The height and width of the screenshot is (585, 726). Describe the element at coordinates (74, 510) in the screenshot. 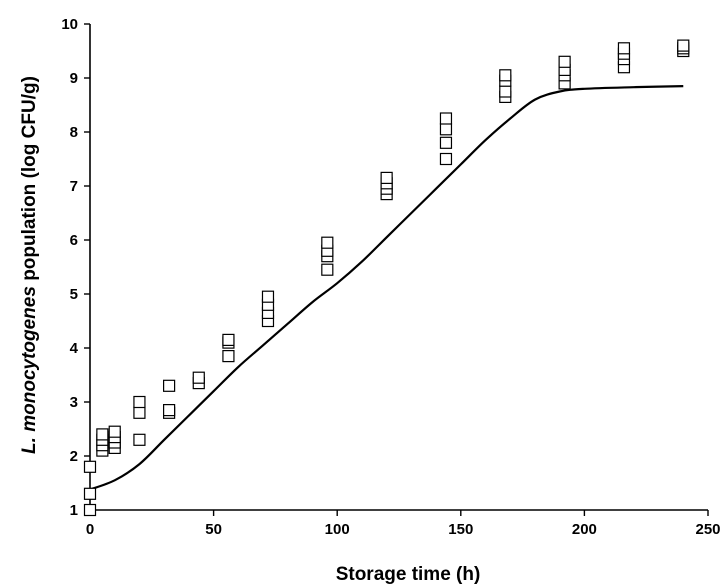

I see `y-tick-label: 1` at that location.